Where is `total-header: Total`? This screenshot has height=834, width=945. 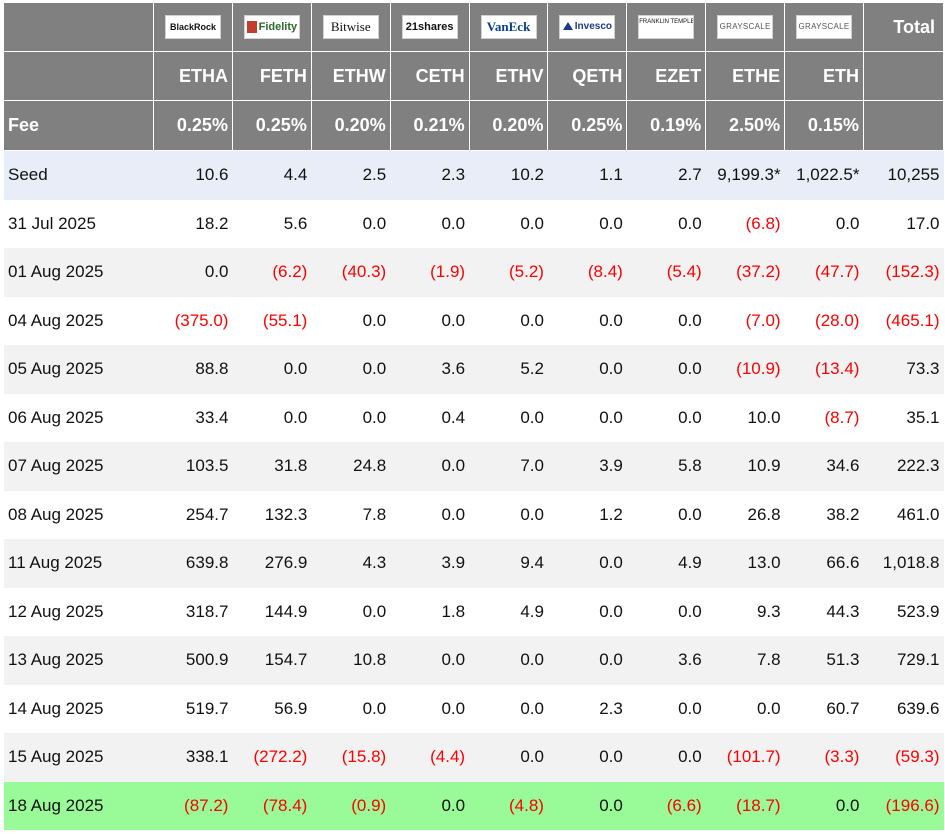
total-header: Total is located at coordinates (904, 27).